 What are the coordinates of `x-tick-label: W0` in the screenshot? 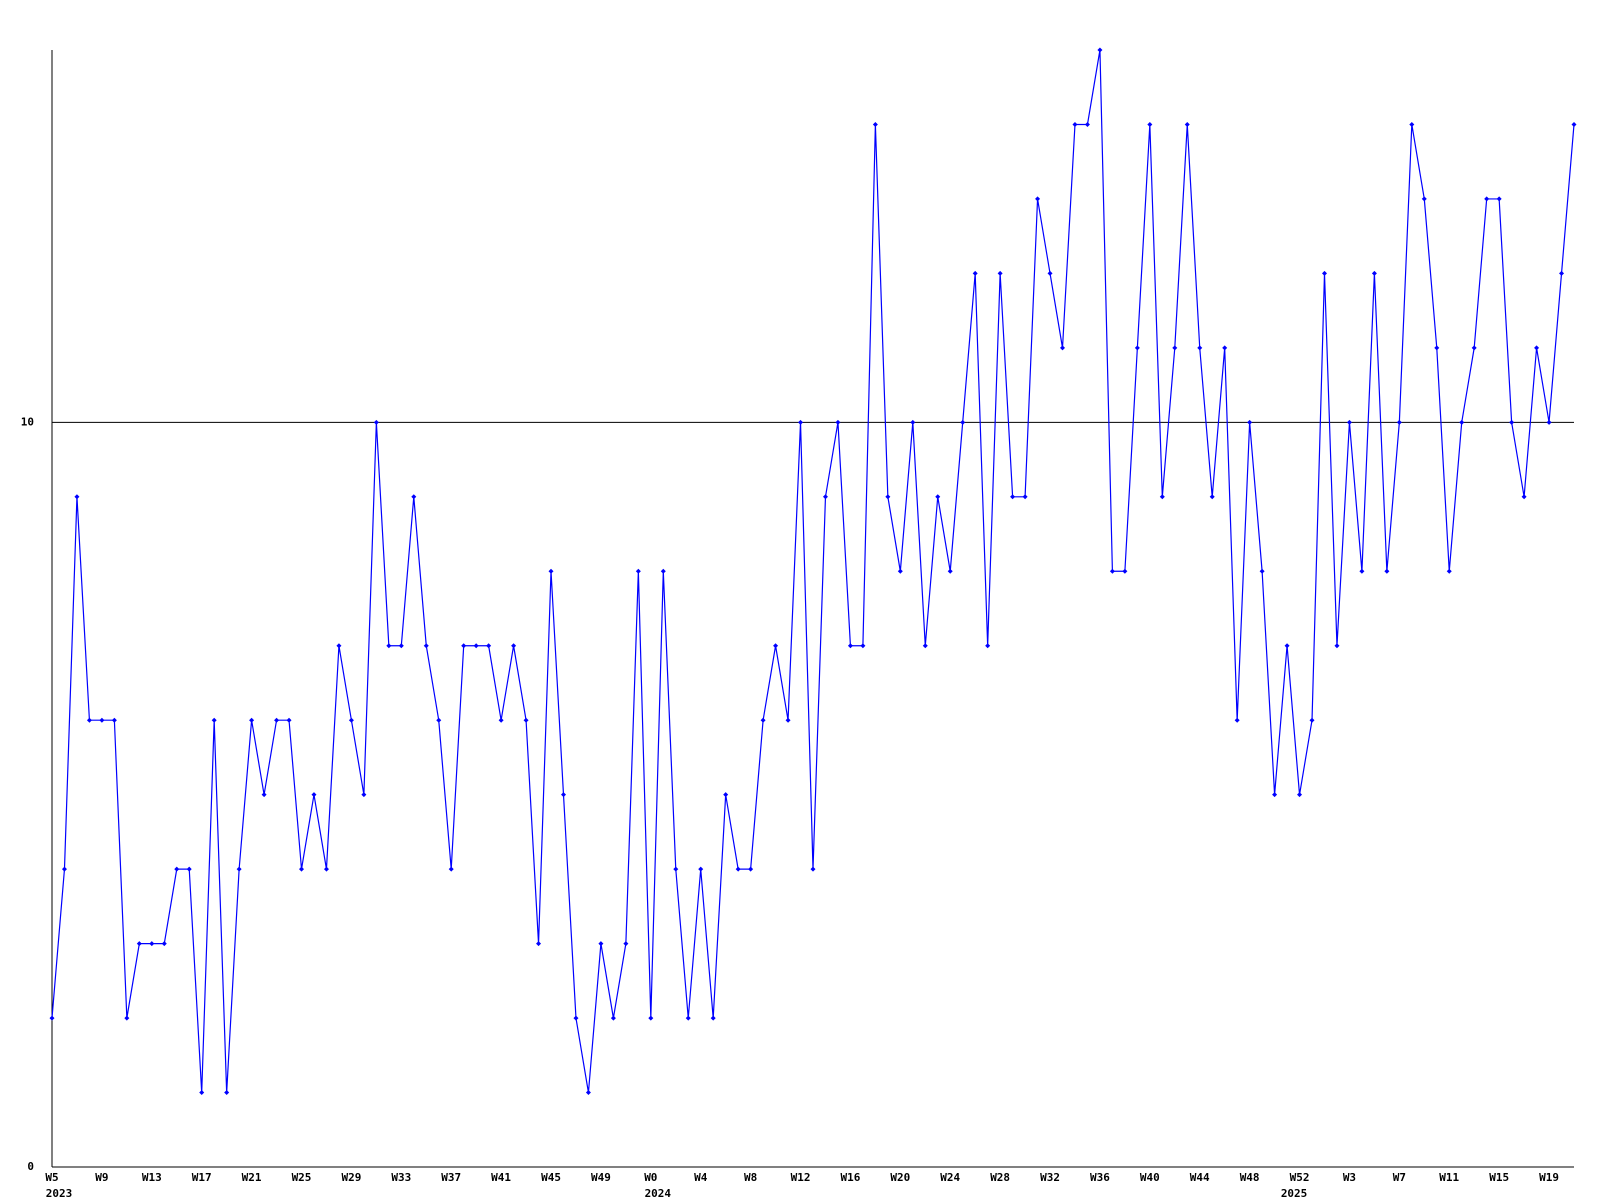 It's located at (650, 1177).